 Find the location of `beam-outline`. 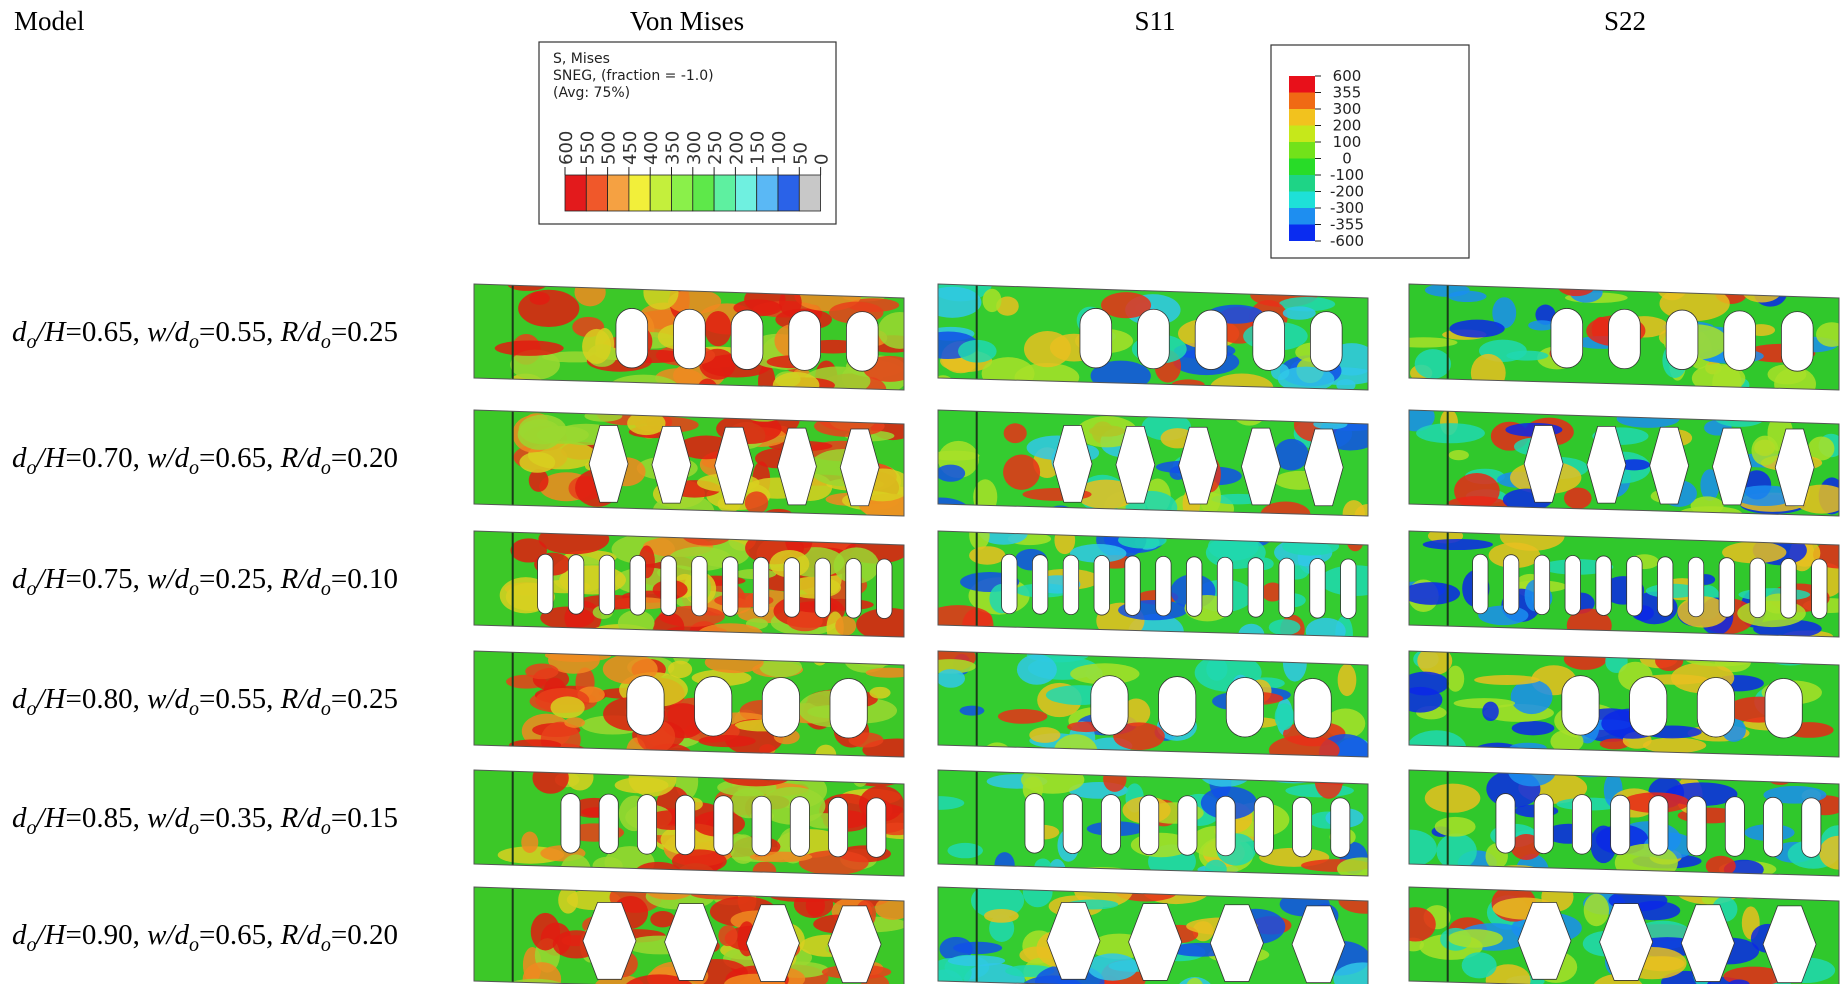

beam-outline is located at coordinates (1624, 935).